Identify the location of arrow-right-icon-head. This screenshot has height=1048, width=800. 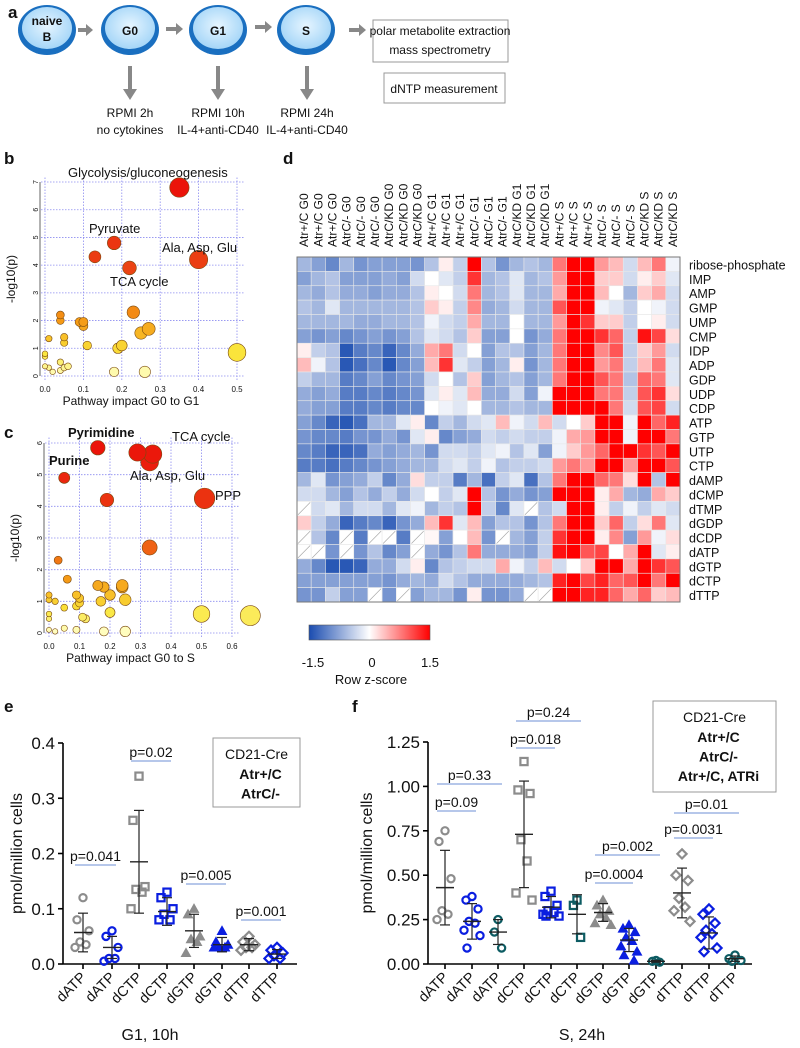
(179, 29).